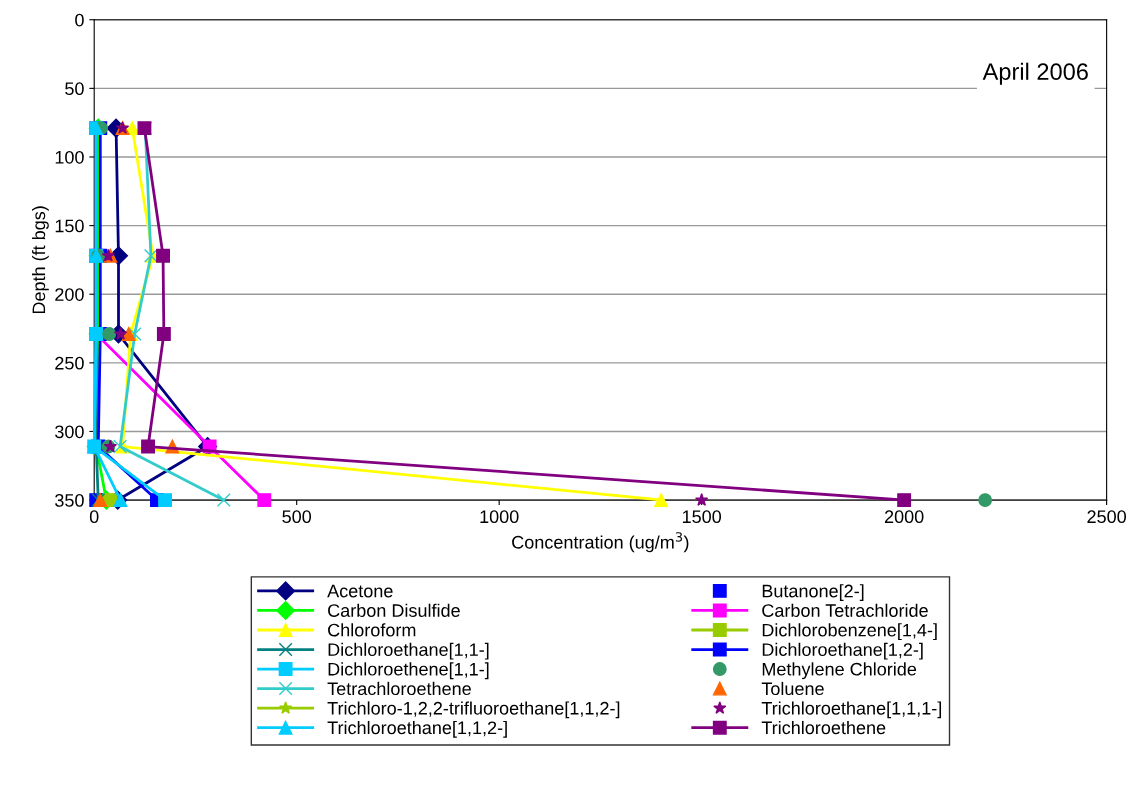 The image size is (1135, 790). Describe the element at coordinates (845, 610) in the screenshot. I see `legend-label: Carbon Tetrachloride` at that location.